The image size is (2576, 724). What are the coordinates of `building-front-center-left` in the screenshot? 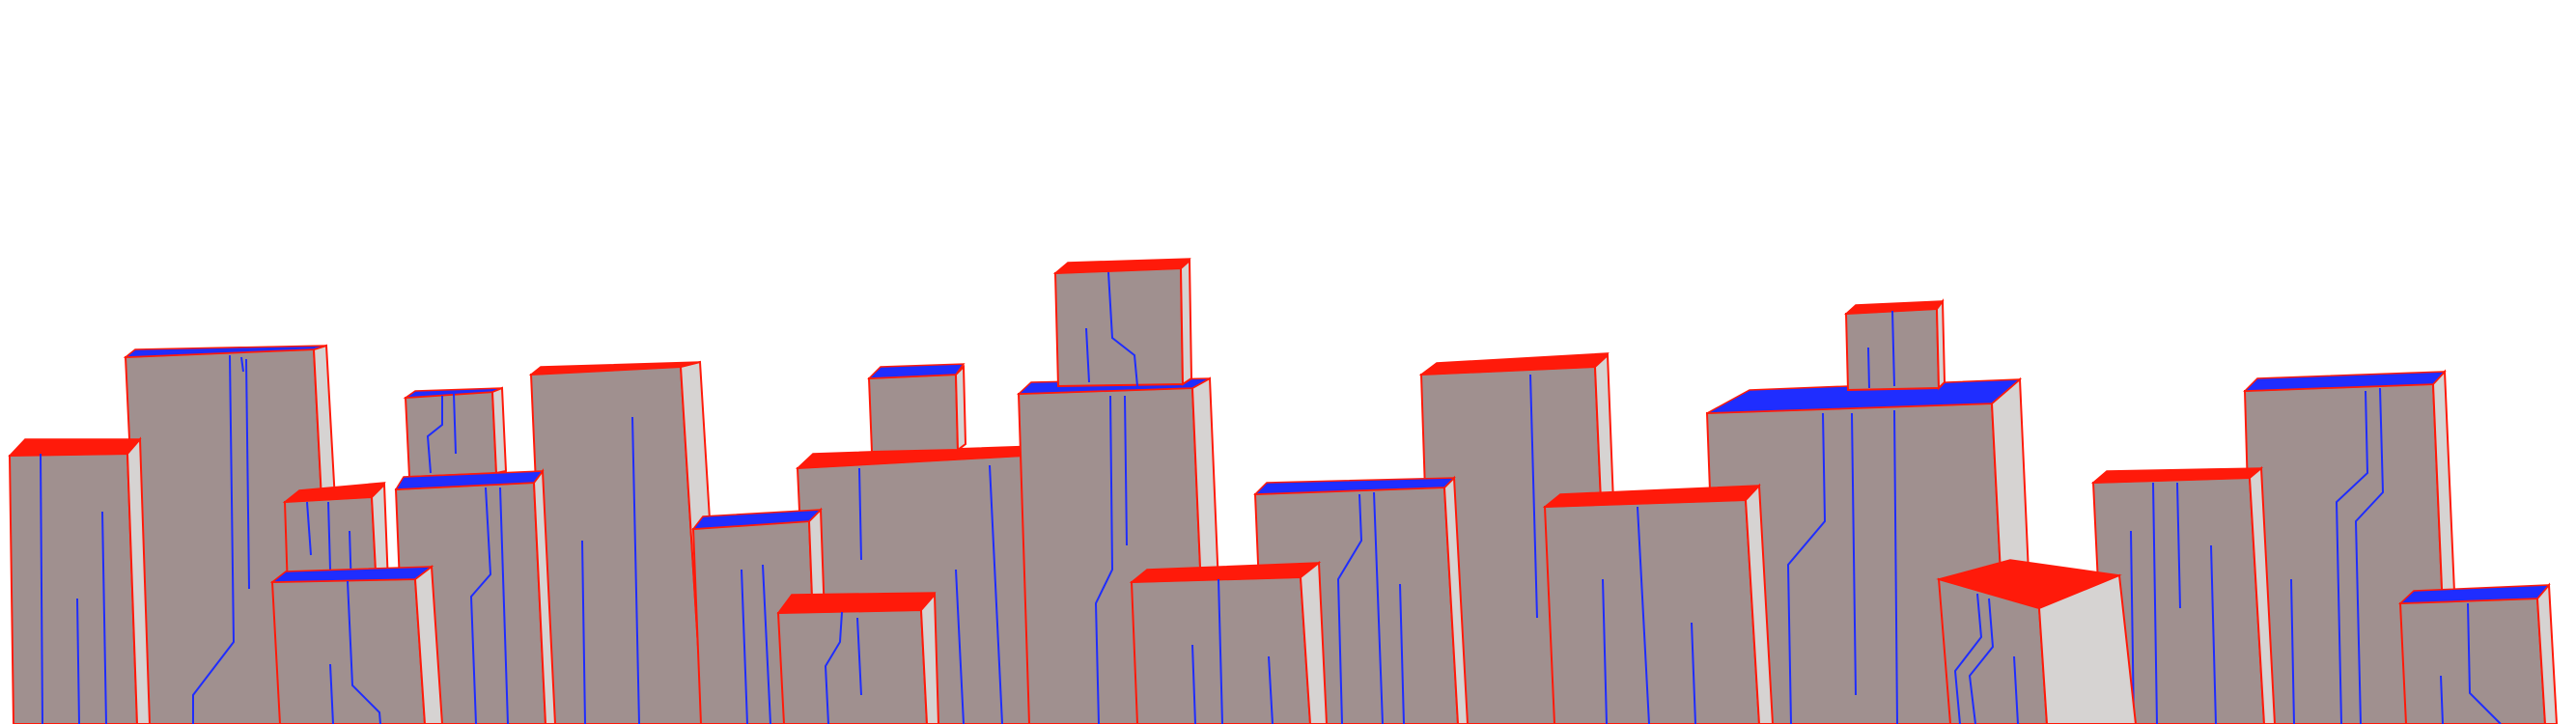 It's located at (858, 658).